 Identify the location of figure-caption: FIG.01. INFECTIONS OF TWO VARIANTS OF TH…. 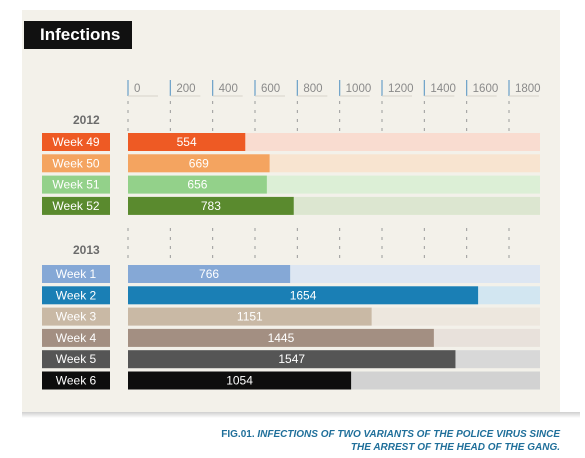
(390, 441).